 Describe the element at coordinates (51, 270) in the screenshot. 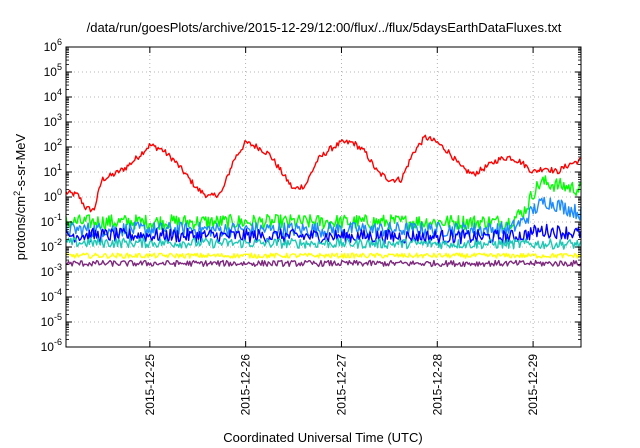

I see `y-tick-label: 10⁻³` at that location.